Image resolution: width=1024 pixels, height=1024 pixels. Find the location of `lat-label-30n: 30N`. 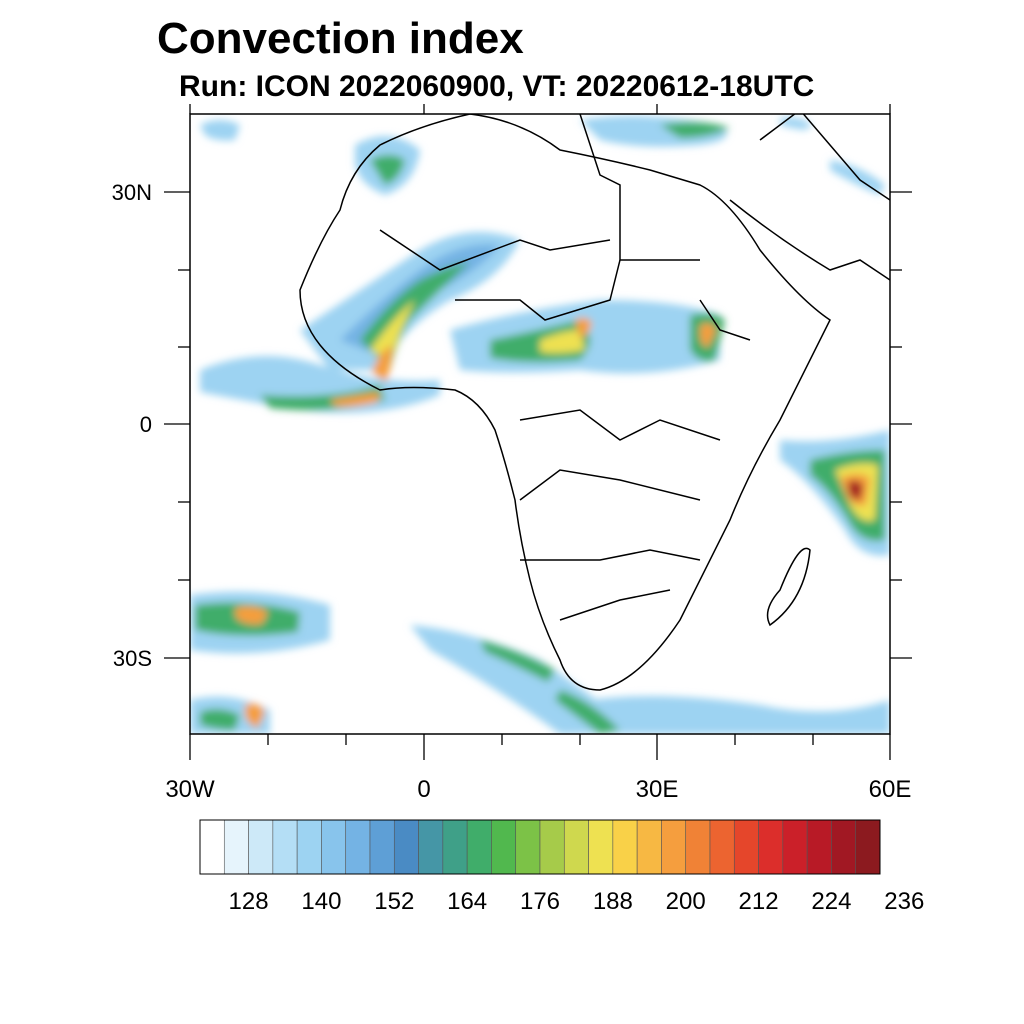

lat-label-30n: 30N is located at coordinates (131, 192).